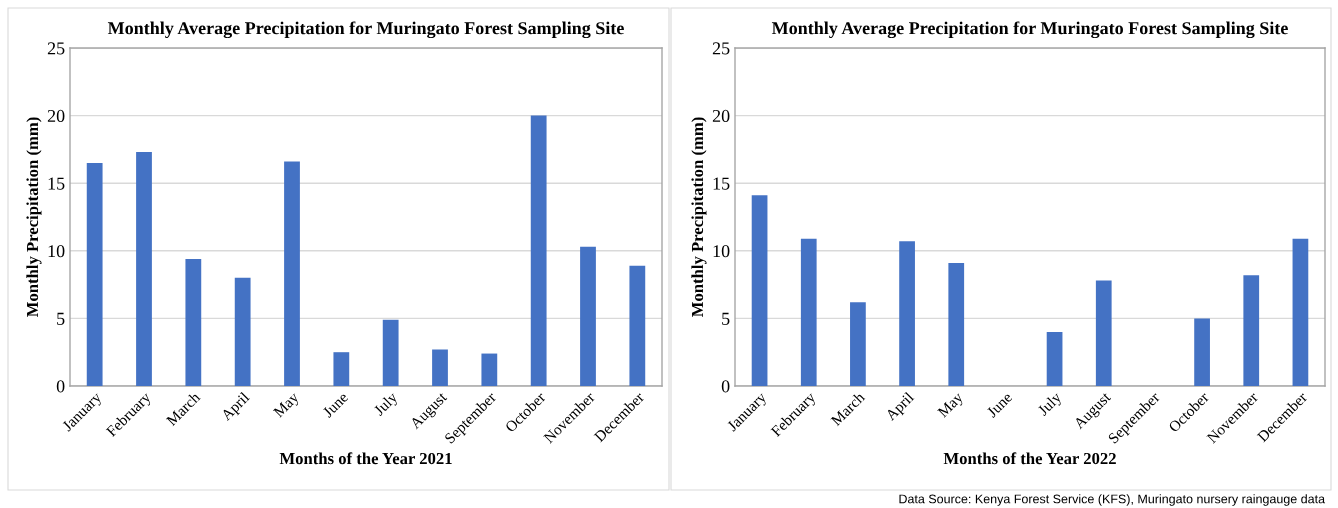 Image resolution: width=1338 pixels, height=508 pixels. Describe the element at coordinates (1112, 500) in the screenshot. I see `source-note: Data Source: Kenya Forest Service (KFS), Muringato nursery raingauge data` at that location.